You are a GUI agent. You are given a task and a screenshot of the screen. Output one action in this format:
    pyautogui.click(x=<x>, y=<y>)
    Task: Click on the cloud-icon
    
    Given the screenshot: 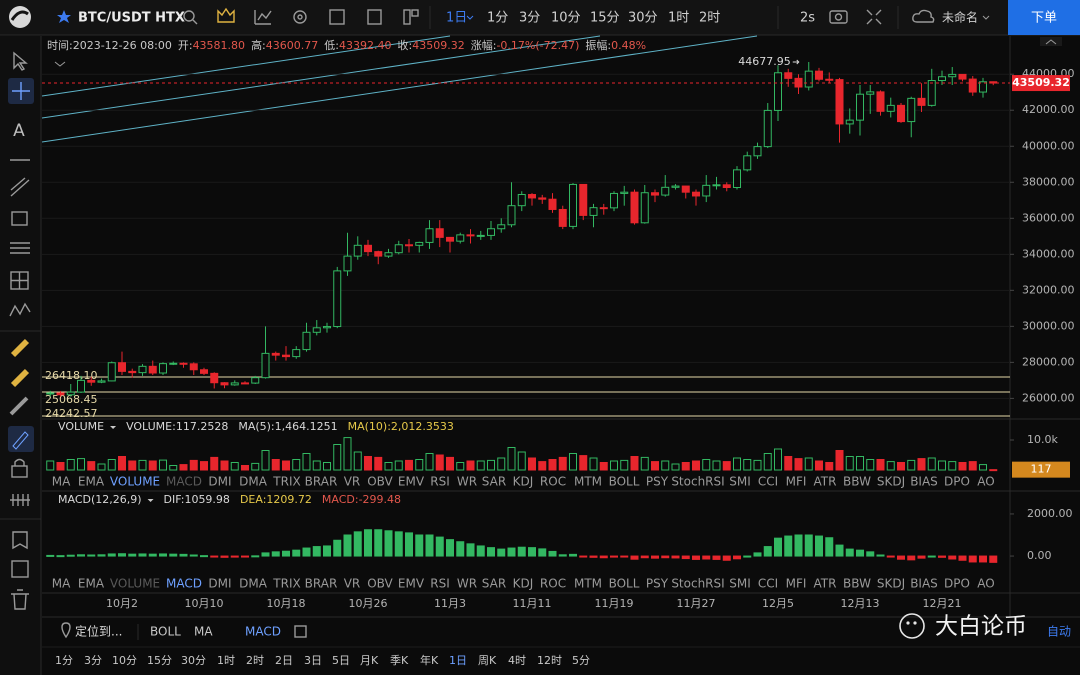 What is the action you would take?
    pyautogui.click(x=923, y=16)
    